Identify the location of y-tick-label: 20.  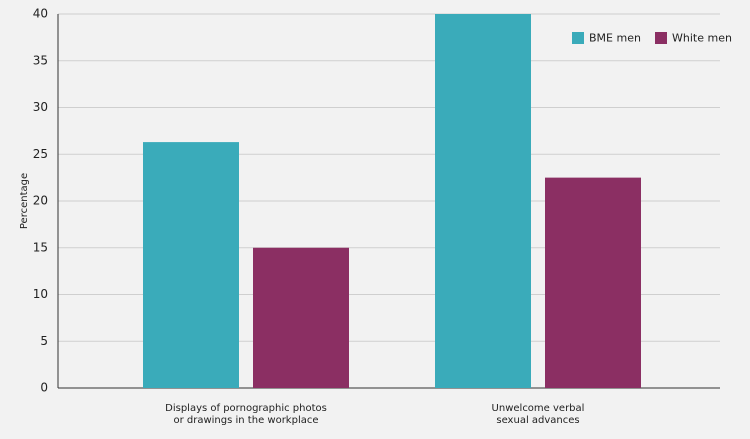
(40, 201).